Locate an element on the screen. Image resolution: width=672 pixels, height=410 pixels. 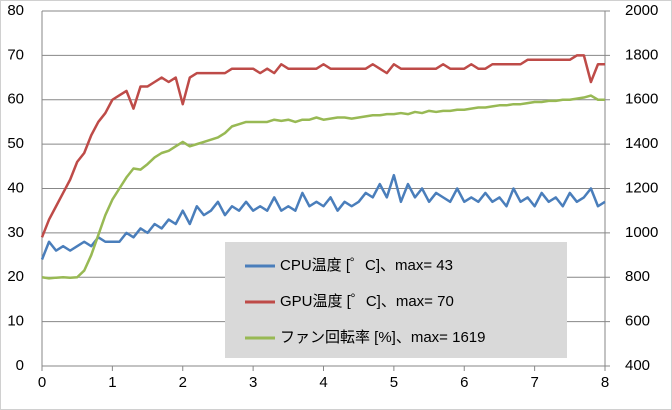
x-tick-label: 7 is located at coordinates (534, 382).